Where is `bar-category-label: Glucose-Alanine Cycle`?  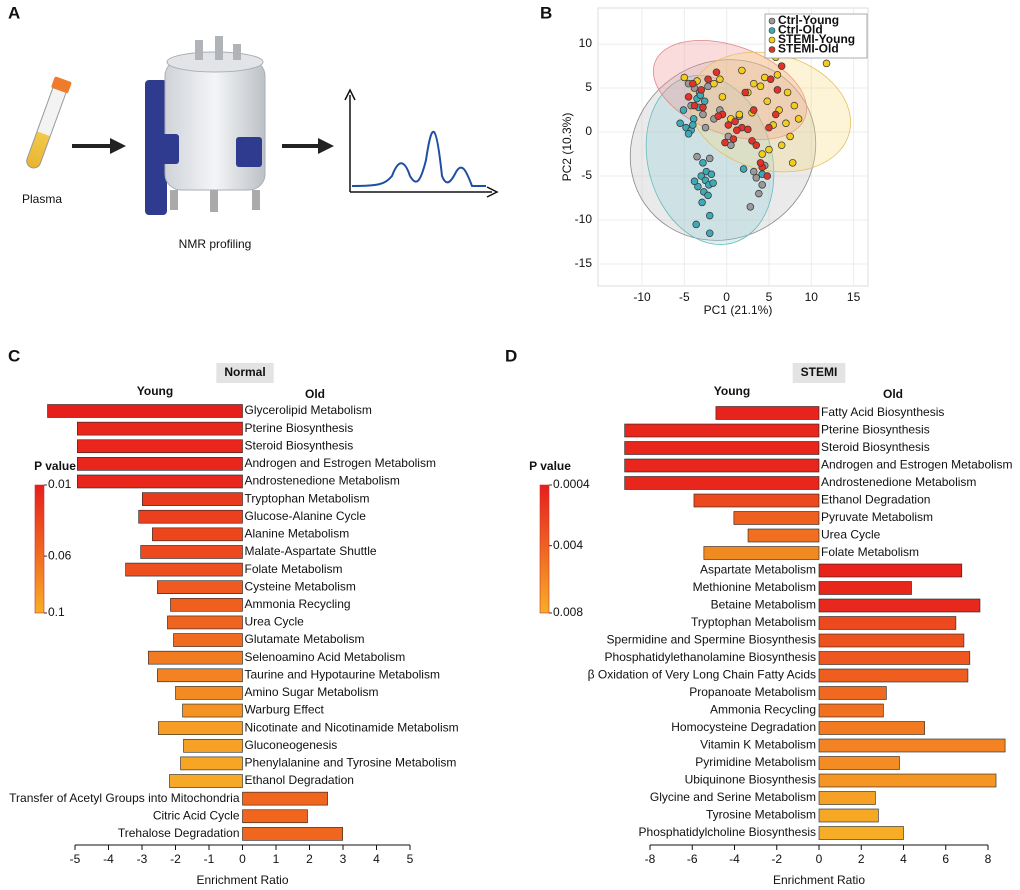
bar-category-label: Glucose-Alanine Cycle is located at coordinates (306, 516).